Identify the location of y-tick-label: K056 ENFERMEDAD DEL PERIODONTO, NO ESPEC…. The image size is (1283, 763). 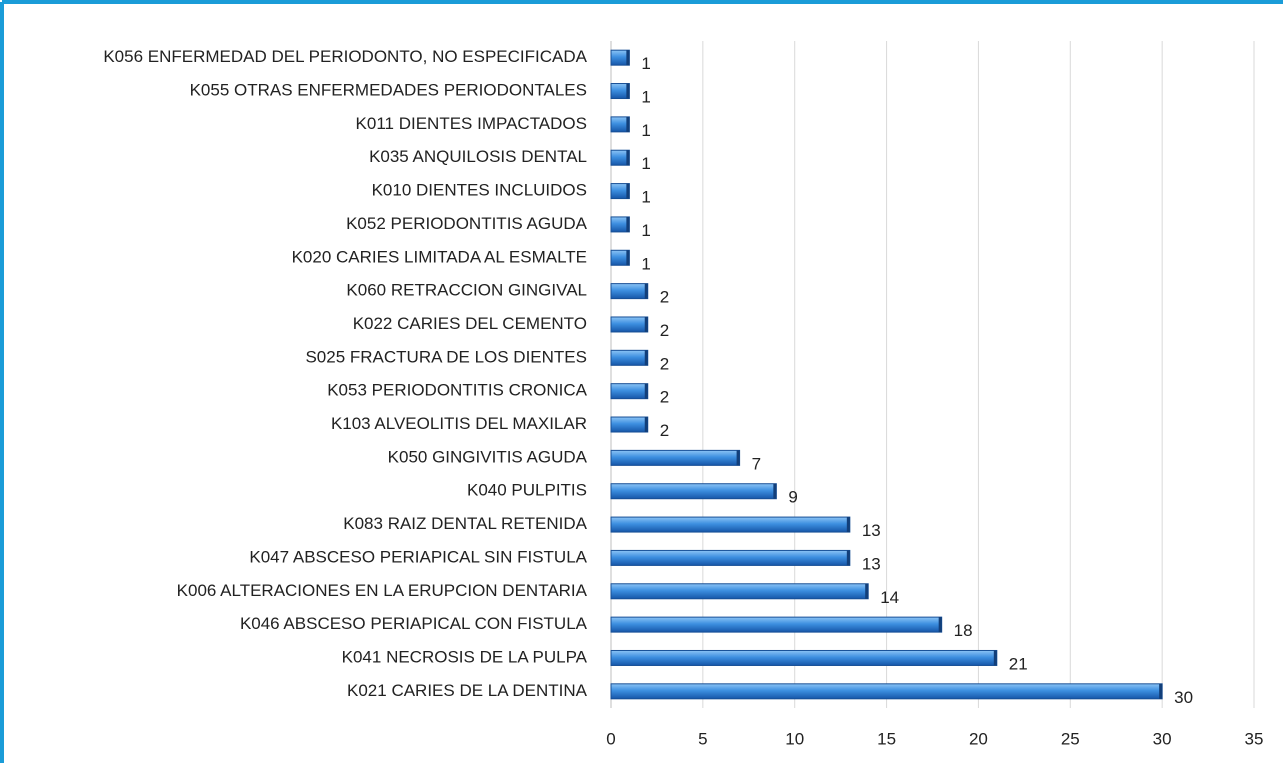
(345, 56).